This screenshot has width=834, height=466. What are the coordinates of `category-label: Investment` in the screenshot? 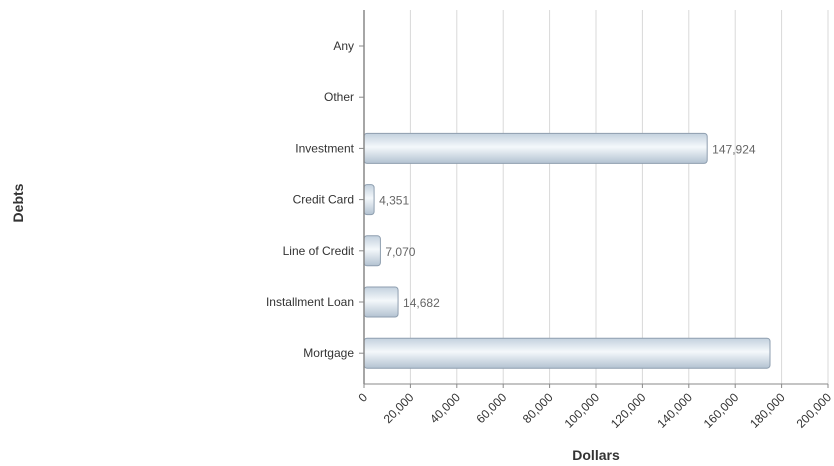 It's located at (324, 148).